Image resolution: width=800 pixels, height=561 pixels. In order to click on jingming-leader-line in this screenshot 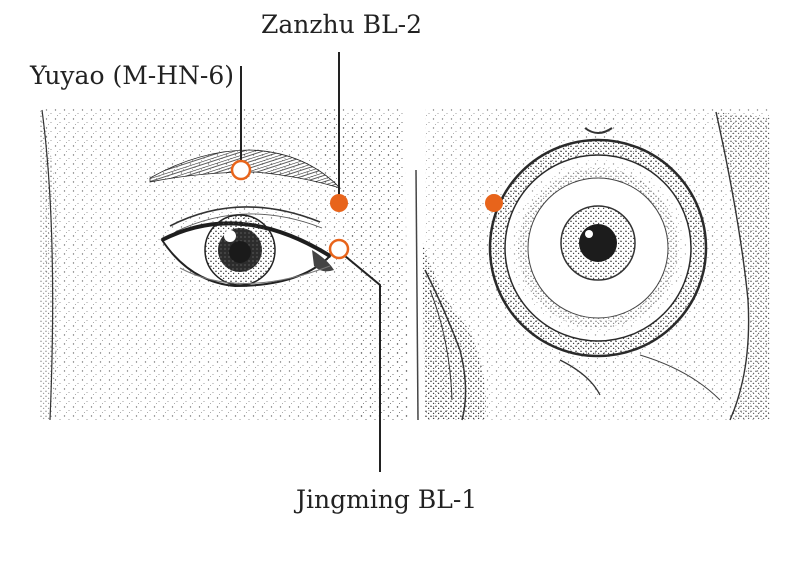, I will do `click(362, 363)`.